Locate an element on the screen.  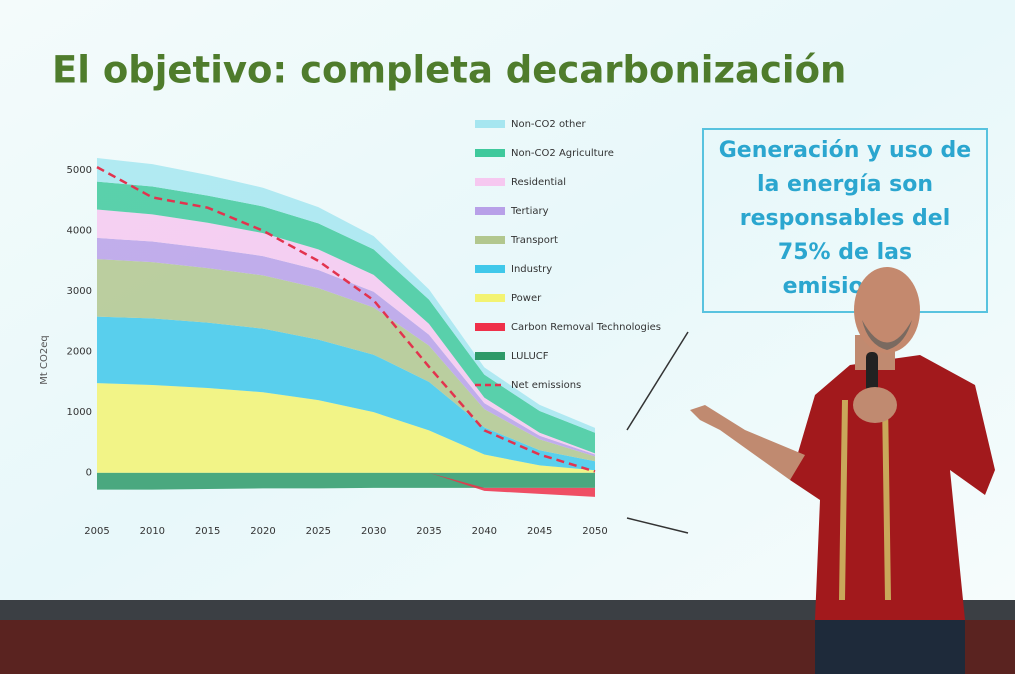
y-tick-label: 1000 is located at coordinates (79, 412).